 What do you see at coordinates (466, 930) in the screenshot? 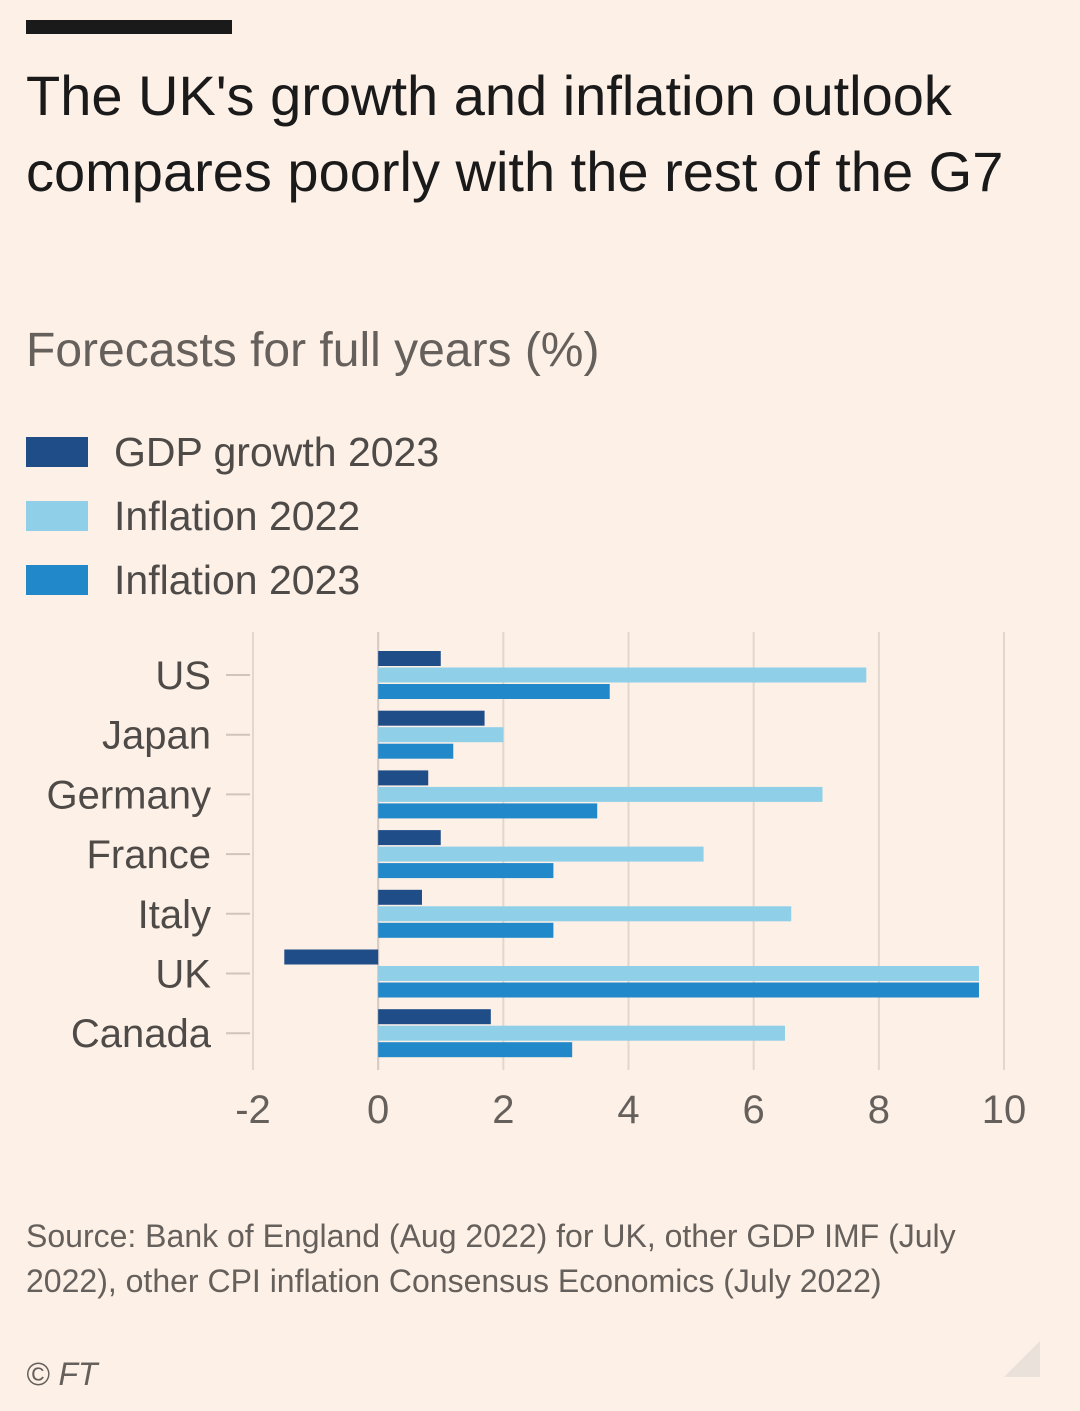
I see `bar-italy-inflation-2023` at bounding box center [466, 930].